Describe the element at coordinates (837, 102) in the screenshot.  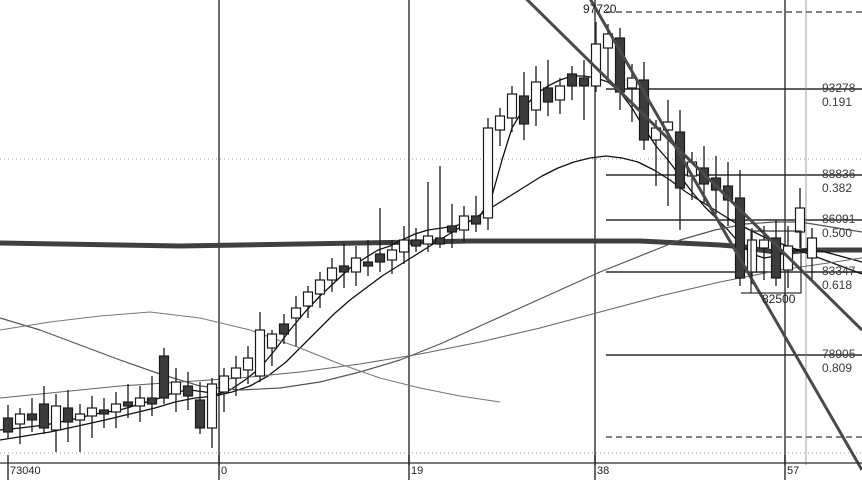
I see `fib-ratio-0.191: 0.191` at that location.